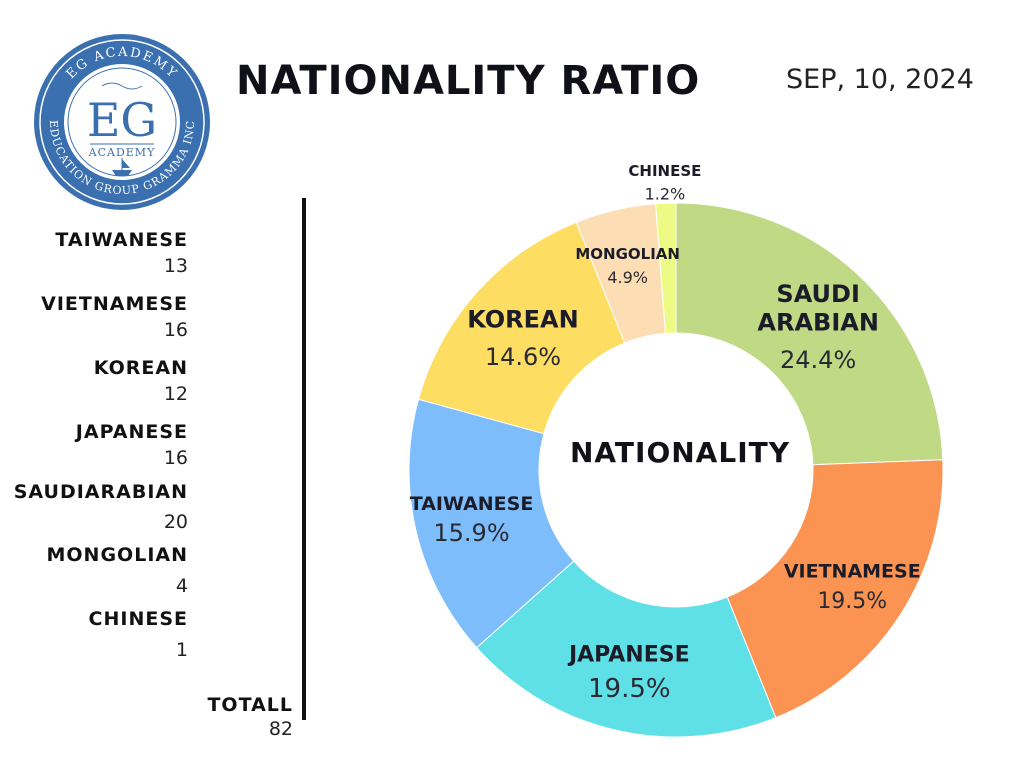 This screenshot has height=768, width=1024. Describe the element at coordinates (140, 368) in the screenshot. I see `legend-name-korean: KOREAN` at that location.